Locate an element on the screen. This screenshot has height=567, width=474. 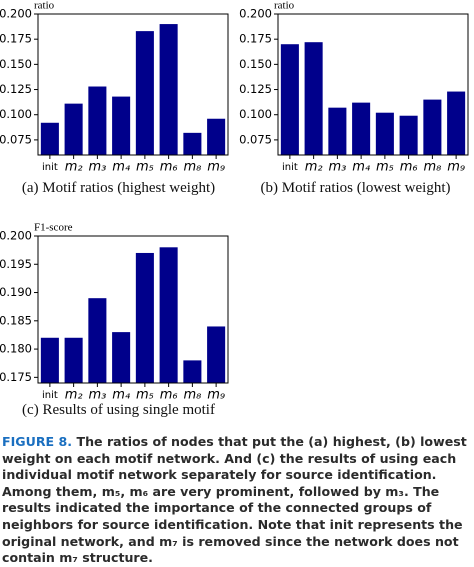
y-tick-label: 0.180 is located at coordinates (16, 349).